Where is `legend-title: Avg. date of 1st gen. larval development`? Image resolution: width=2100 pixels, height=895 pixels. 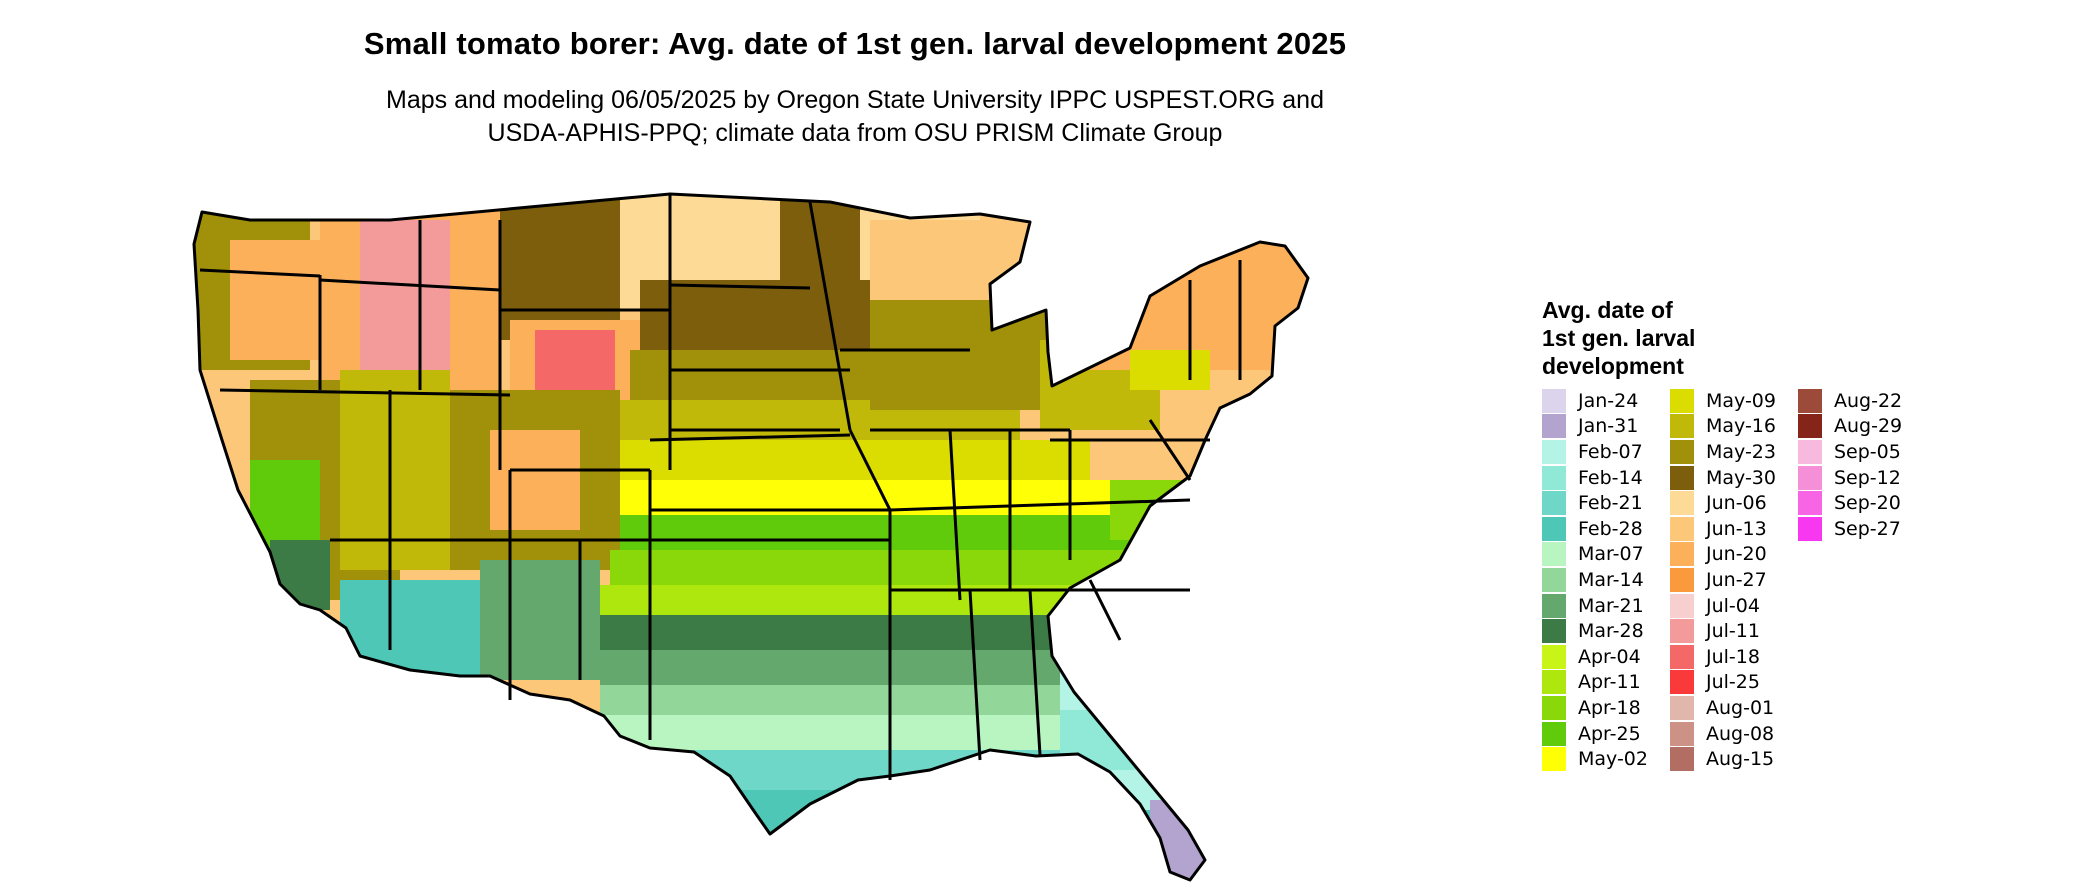 legend-title: Avg. date of 1st gen. larval development is located at coordinates (1672, 338).